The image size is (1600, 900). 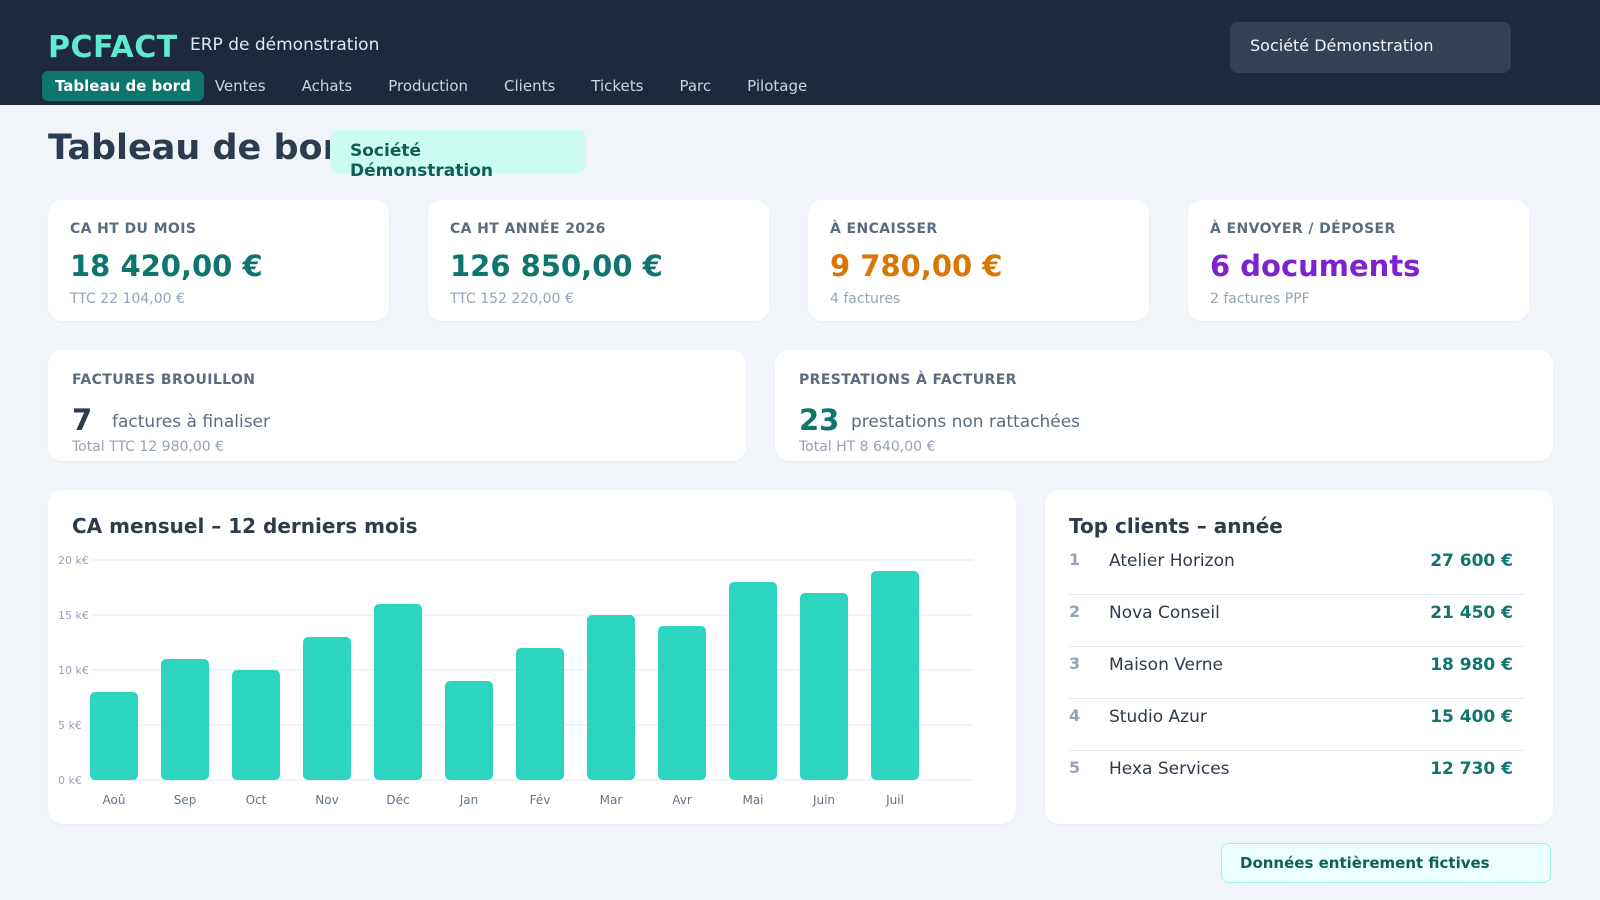 What do you see at coordinates (966, 422) in the screenshot?
I see `billable-services-text: prestations non rattachées` at bounding box center [966, 422].